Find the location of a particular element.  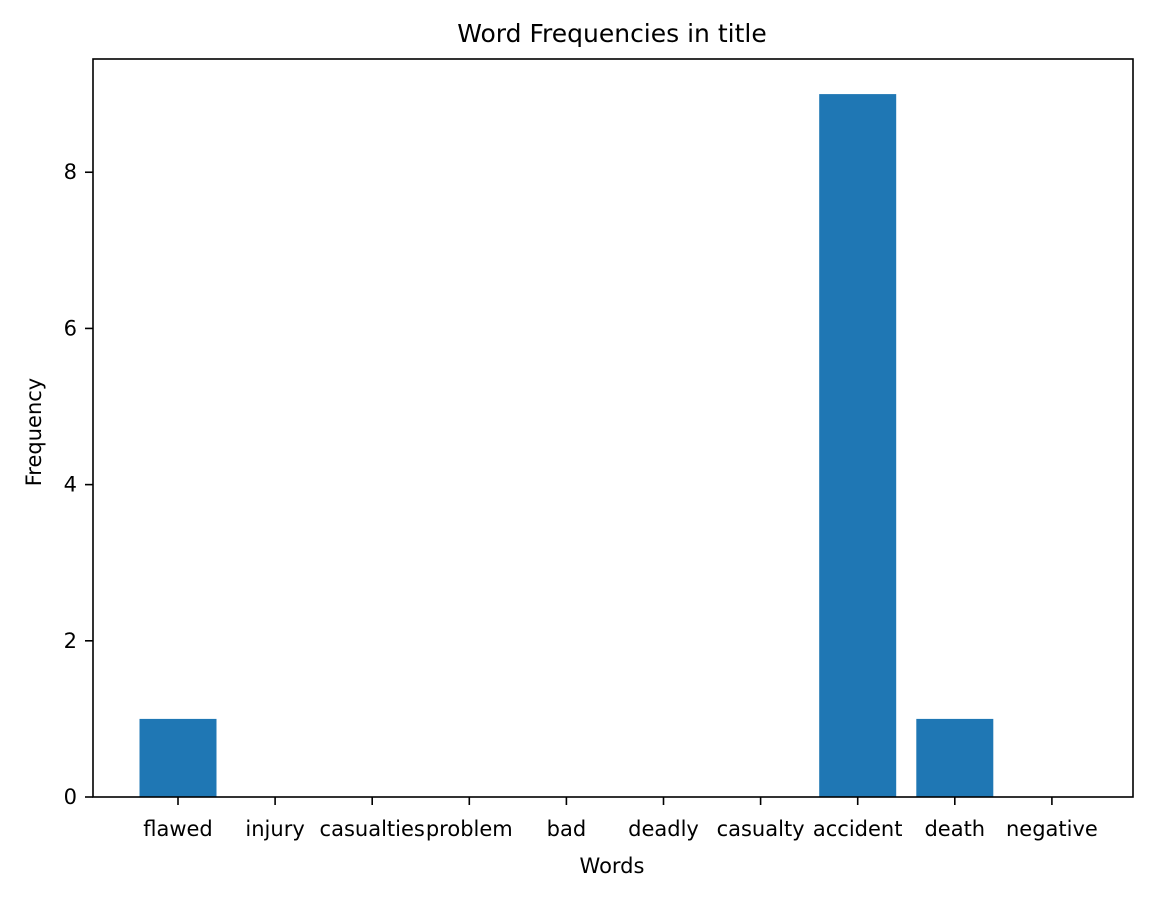

y-tick-label: 0 is located at coordinates (70, 797).